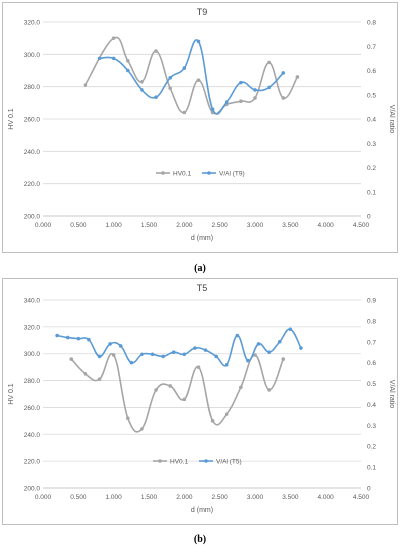 The width and height of the screenshot is (400, 550). What do you see at coordinates (326, 497) in the screenshot?
I see `chart1-xtick-label: 4.000` at bounding box center [326, 497].